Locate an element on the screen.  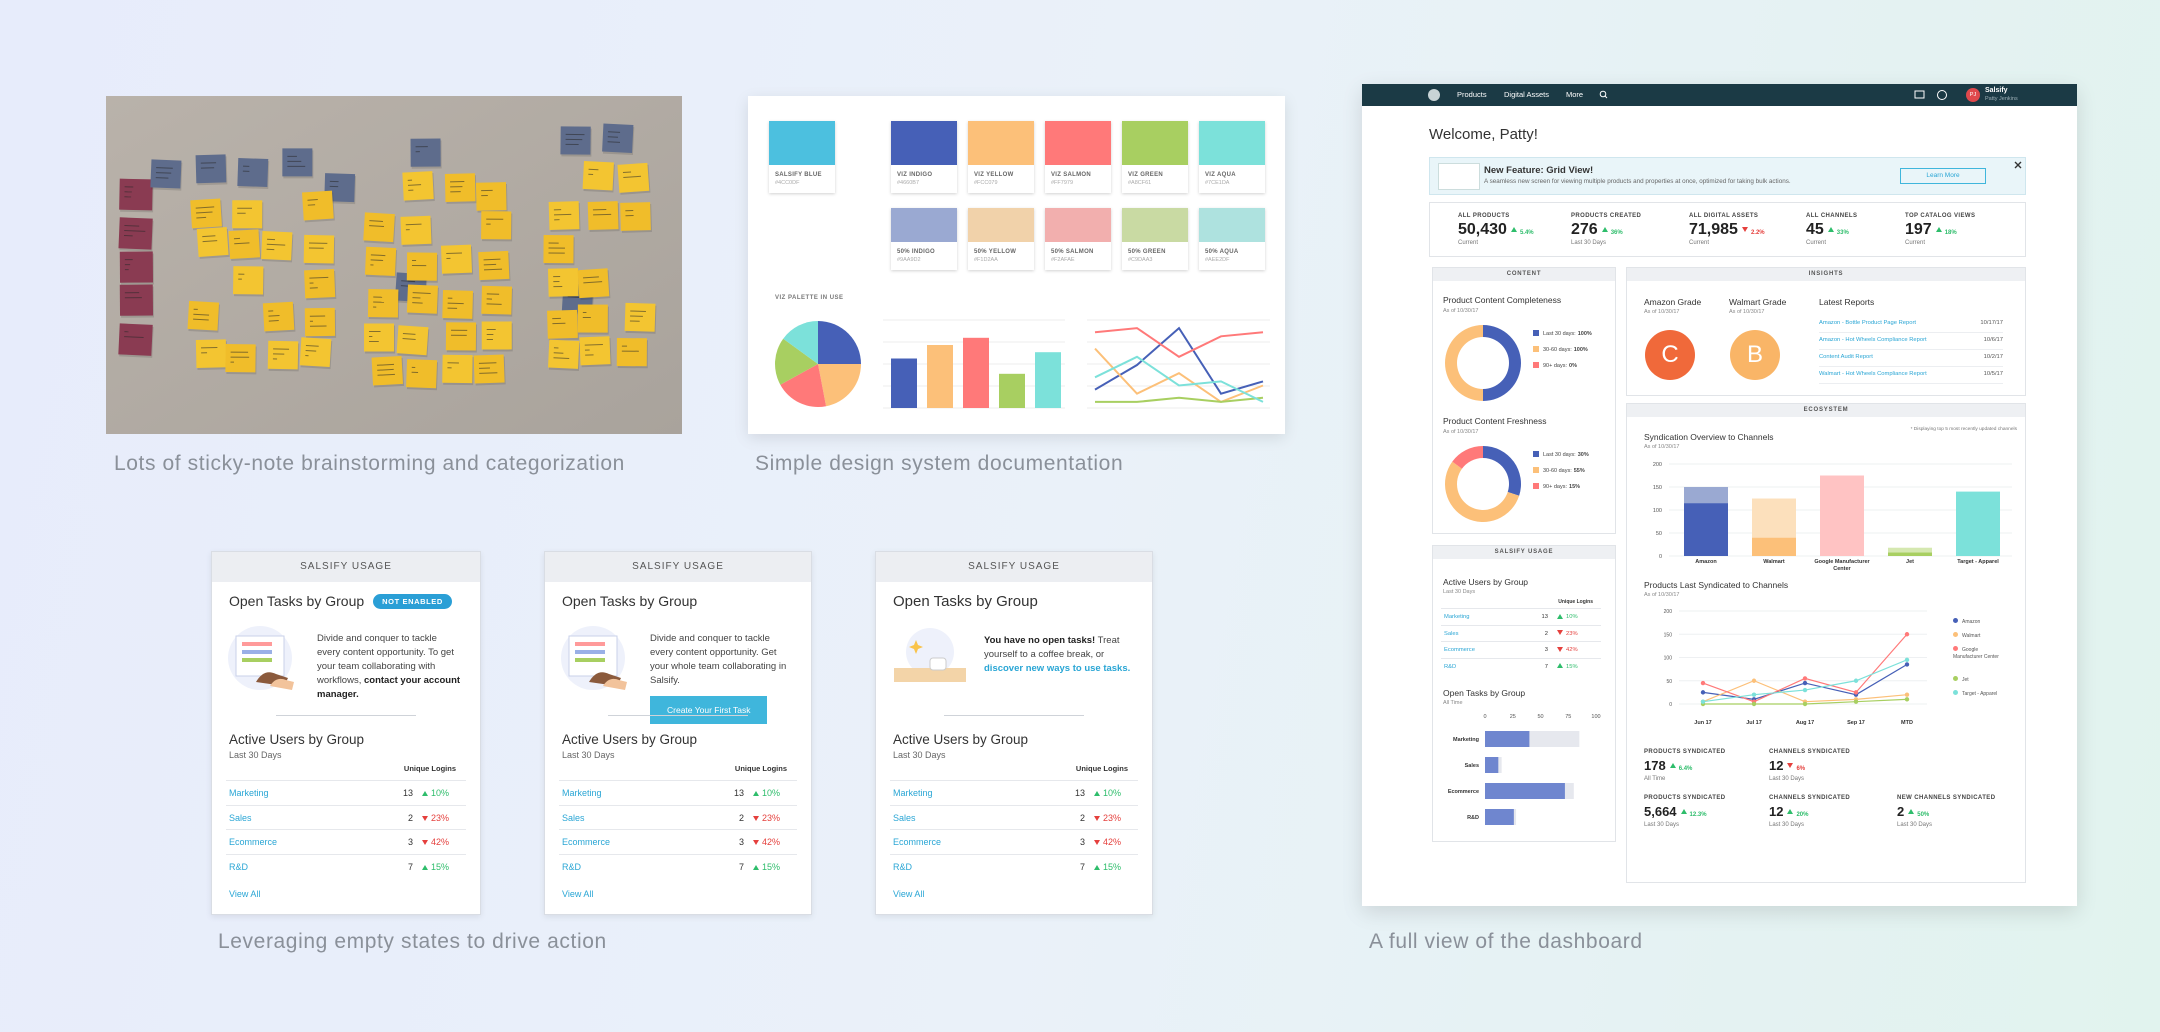
stat-label: ALL DIGITAL ASSETS is located at coordinates (1724, 216).